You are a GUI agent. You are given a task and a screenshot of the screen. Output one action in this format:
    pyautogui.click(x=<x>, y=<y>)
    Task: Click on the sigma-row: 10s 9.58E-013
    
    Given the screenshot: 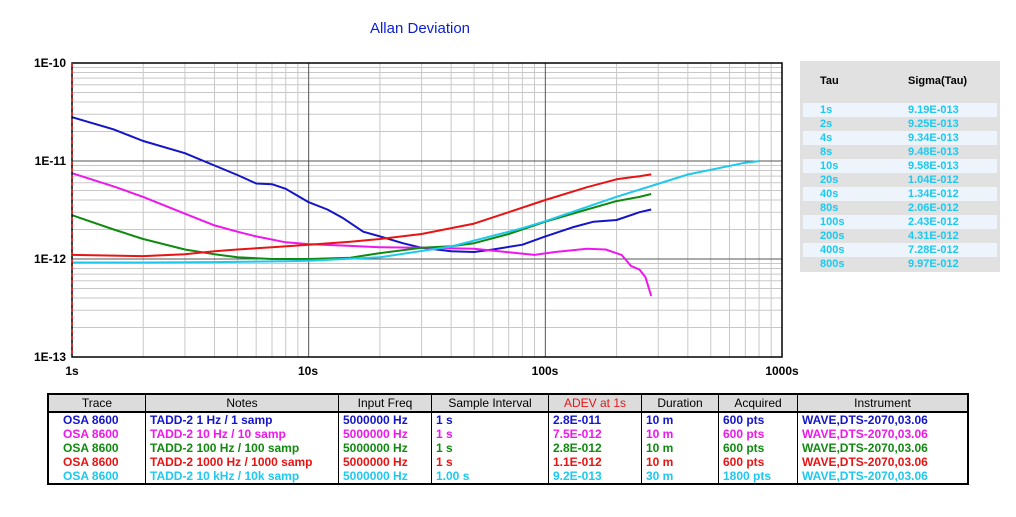 What is the action you would take?
    pyautogui.click(x=900, y=166)
    